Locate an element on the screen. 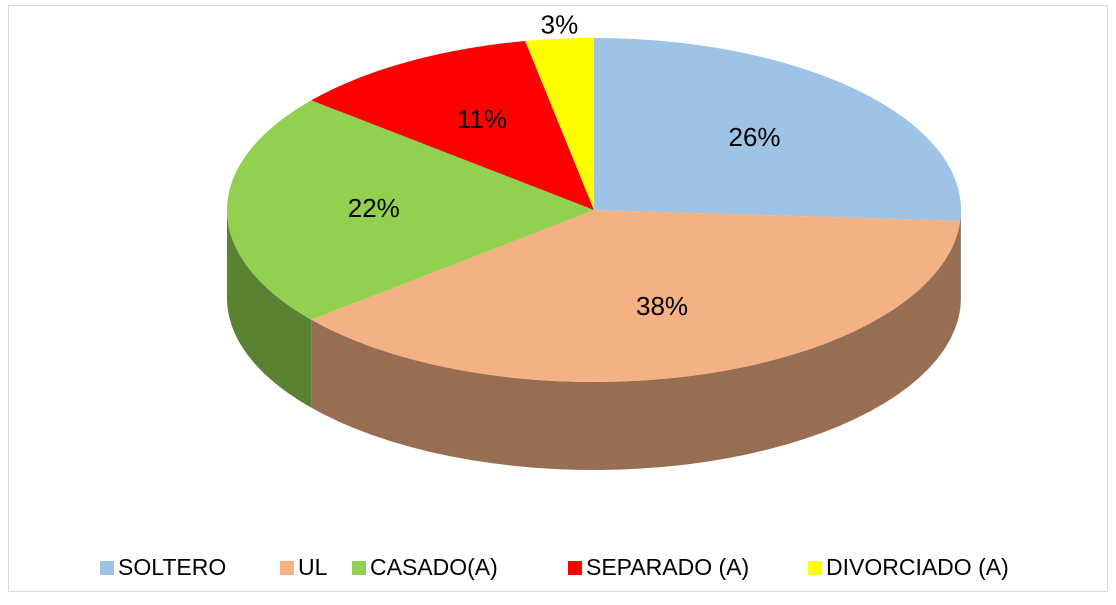  legend-label: SEPARADO (A) is located at coordinates (667, 567).